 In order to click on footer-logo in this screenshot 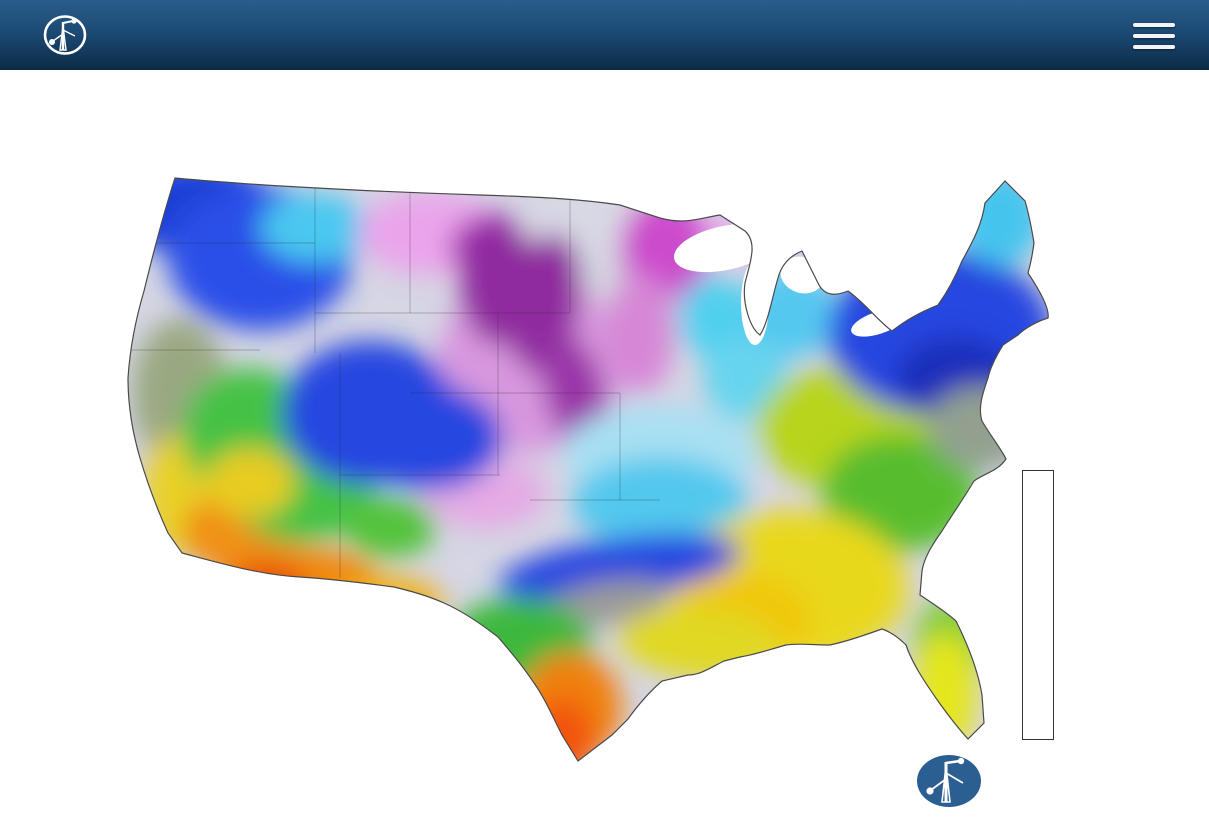, I will do `click(954, 781)`.